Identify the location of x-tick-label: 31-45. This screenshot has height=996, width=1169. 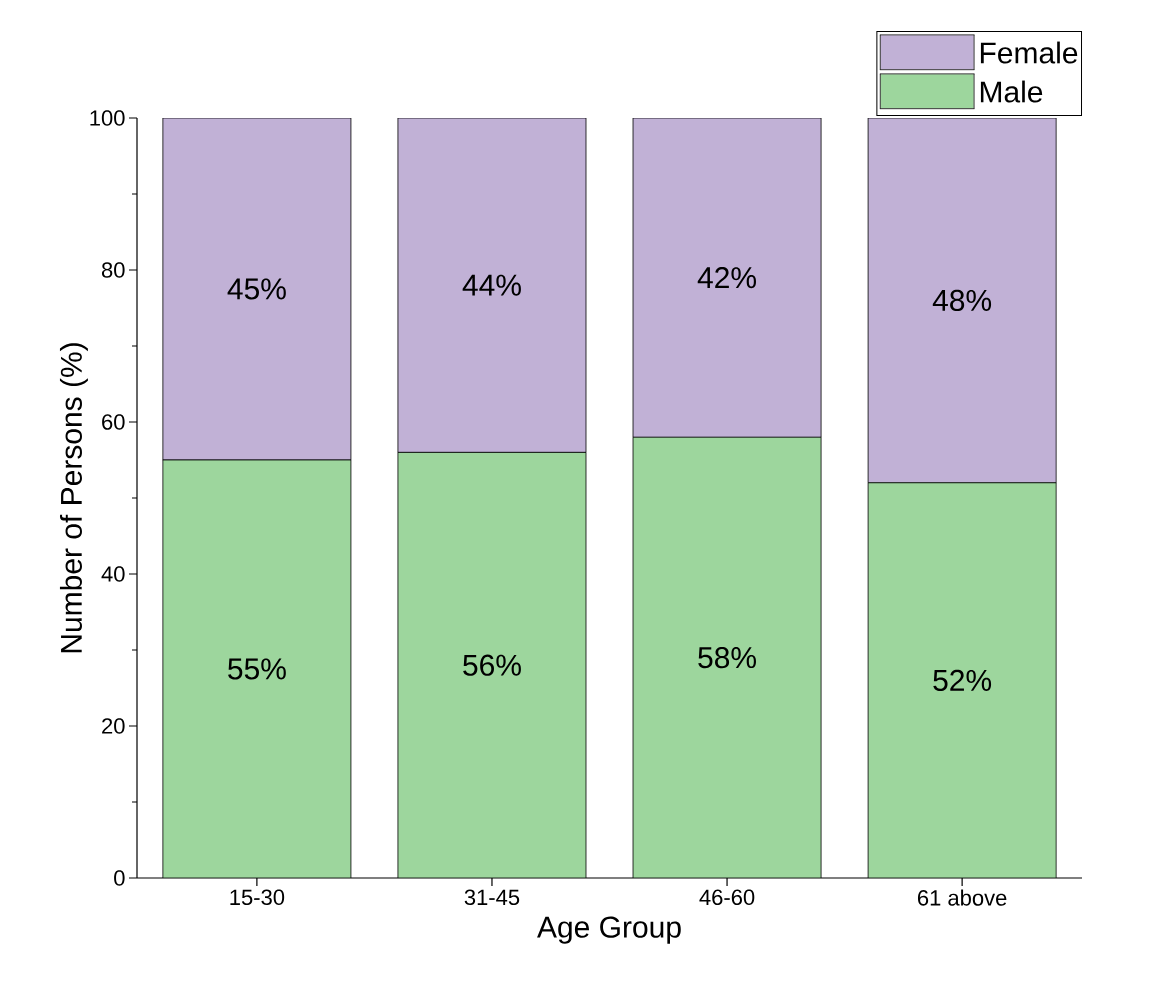
(492, 897).